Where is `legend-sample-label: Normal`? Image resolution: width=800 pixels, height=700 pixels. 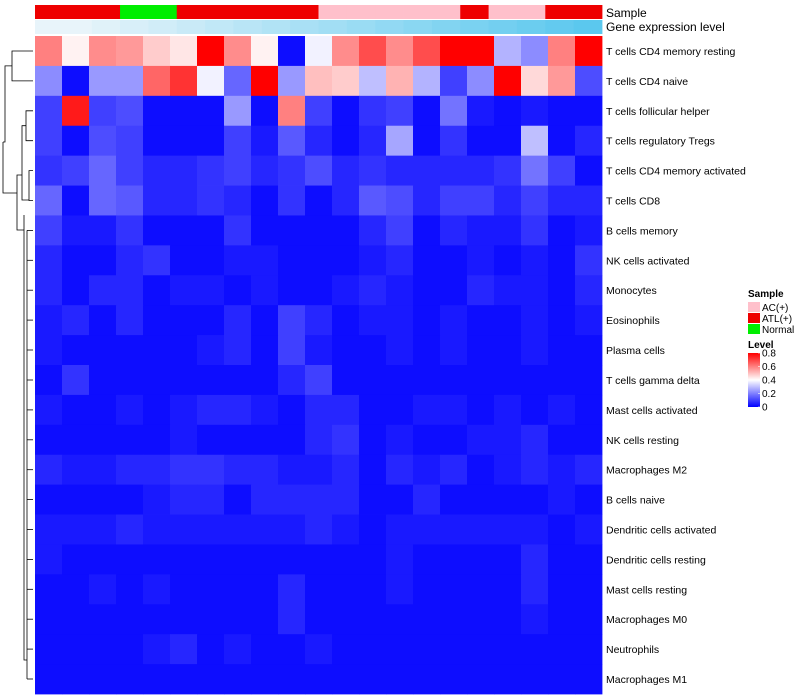 legend-sample-label: Normal is located at coordinates (778, 330).